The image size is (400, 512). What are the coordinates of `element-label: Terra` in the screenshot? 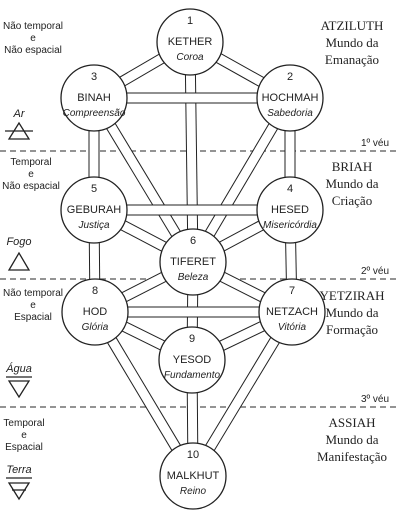 It's located at (18, 470).